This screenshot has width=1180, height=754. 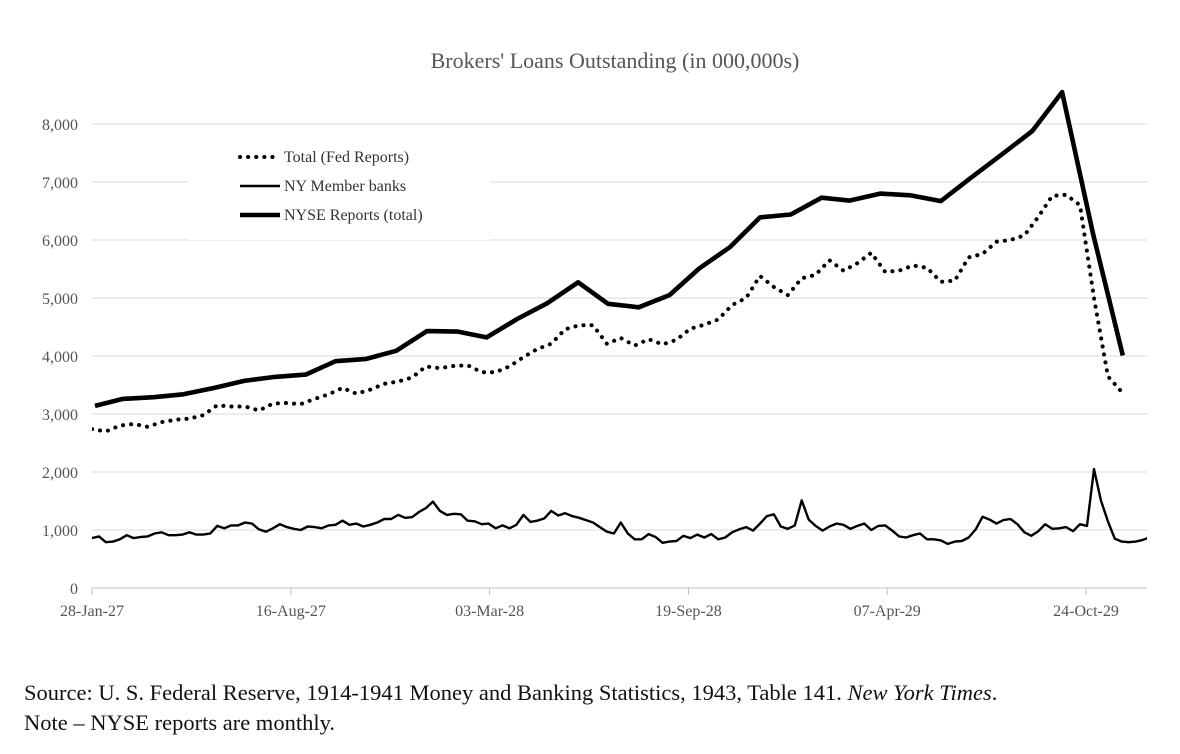 What do you see at coordinates (489, 611) in the screenshot?
I see `x-tick-label: 03-Mar-28` at bounding box center [489, 611].